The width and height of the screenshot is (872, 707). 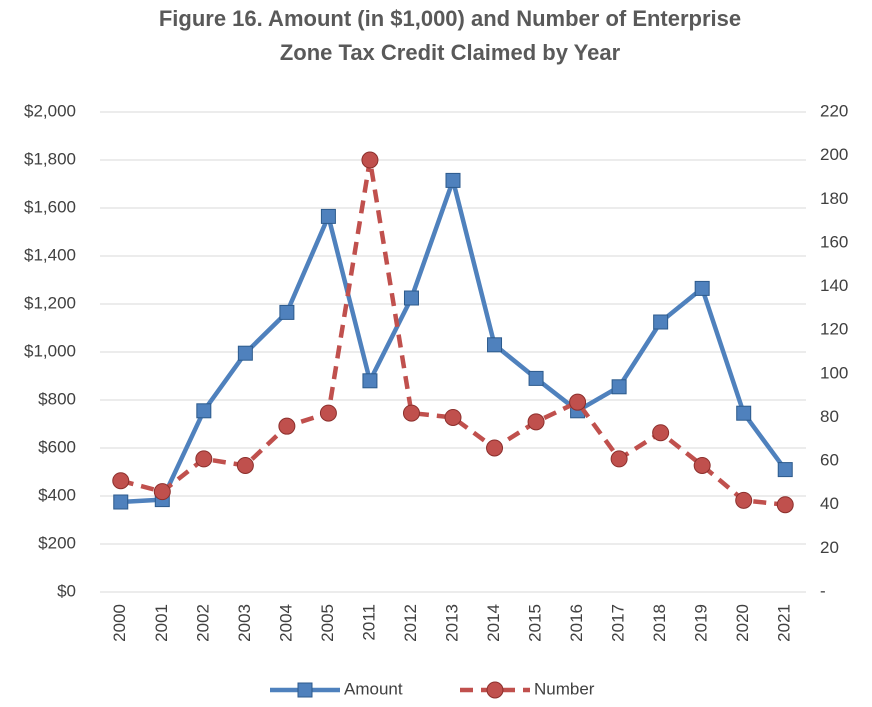 I want to click on y2-tick-label: 80, so click(x=829, y=416).